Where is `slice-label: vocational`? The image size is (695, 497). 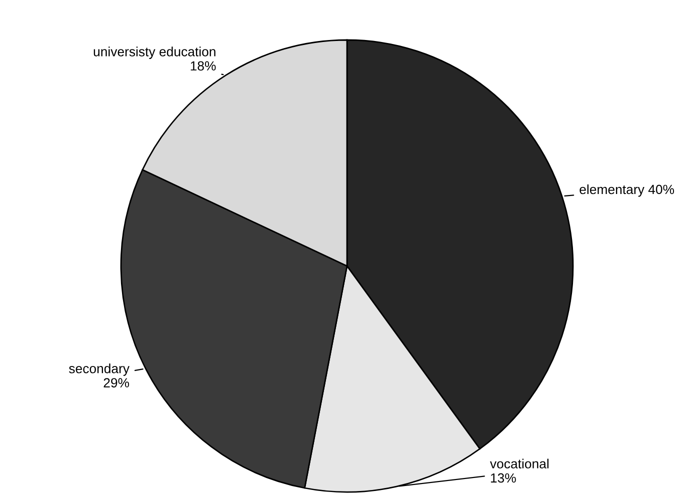
slice-label: vocational is located at coordinates (519, 463).